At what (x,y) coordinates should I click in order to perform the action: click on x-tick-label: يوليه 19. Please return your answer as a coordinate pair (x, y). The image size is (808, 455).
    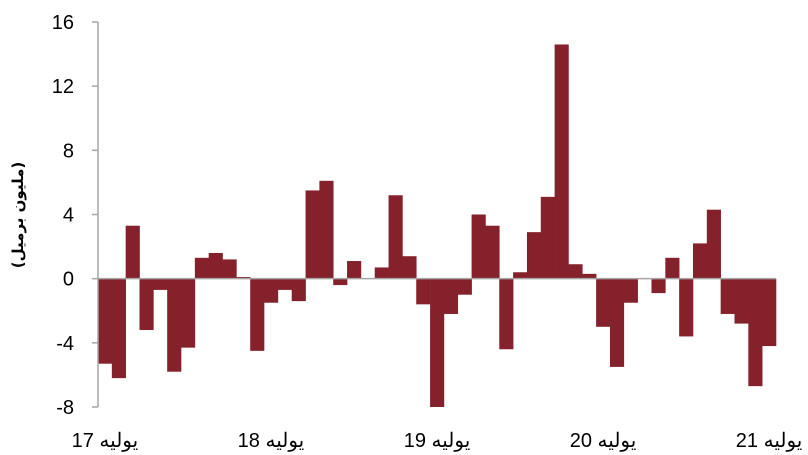
    Looking at the image, I should click on (437, 441).